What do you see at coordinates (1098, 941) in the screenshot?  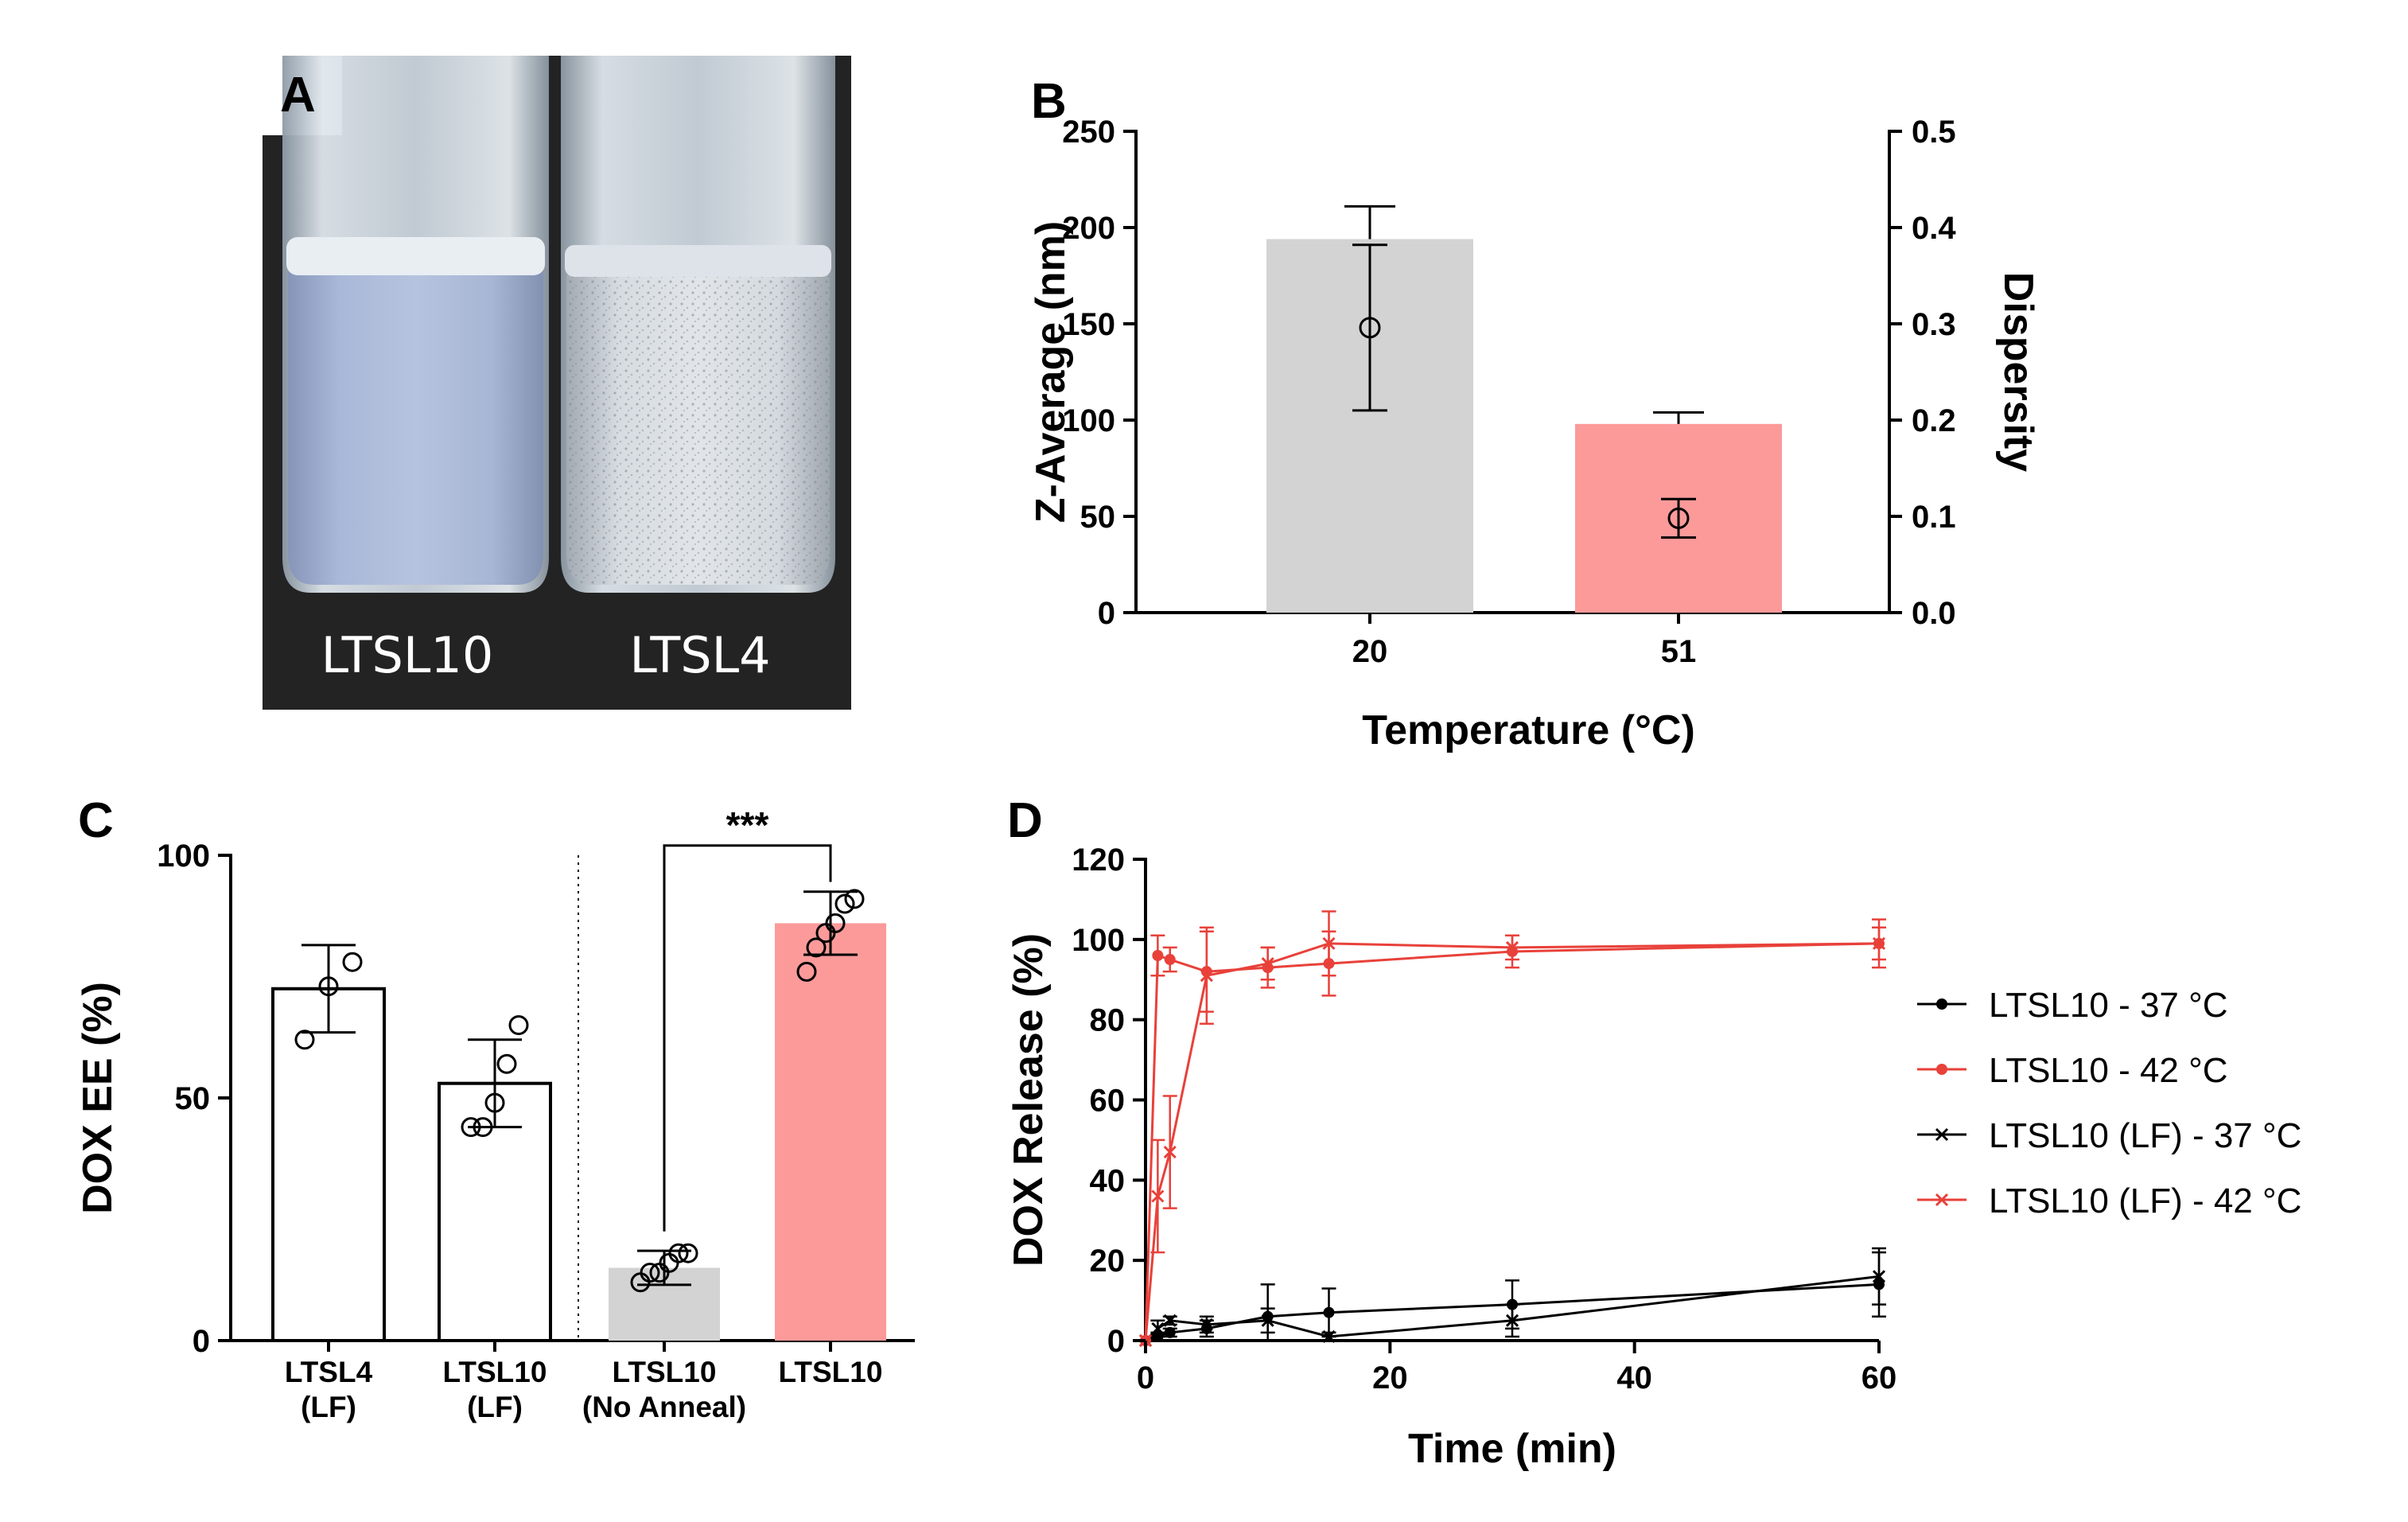 I see `d-y-tick-100: 100` at bounding box center [1098, 941].